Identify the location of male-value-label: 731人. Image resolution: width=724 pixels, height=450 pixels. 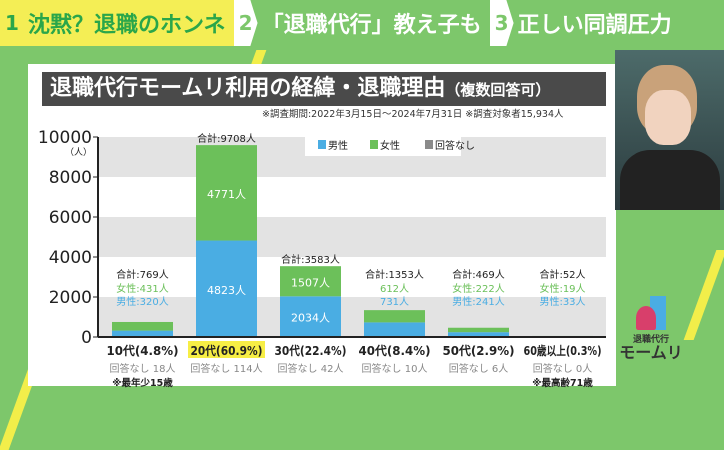
(394, 302).